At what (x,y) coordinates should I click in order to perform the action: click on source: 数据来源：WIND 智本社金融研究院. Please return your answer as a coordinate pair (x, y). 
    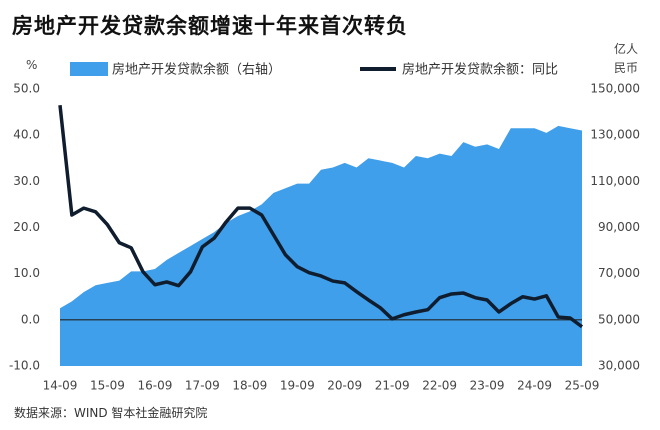
    Looking at the image, I should click on (111, 413).